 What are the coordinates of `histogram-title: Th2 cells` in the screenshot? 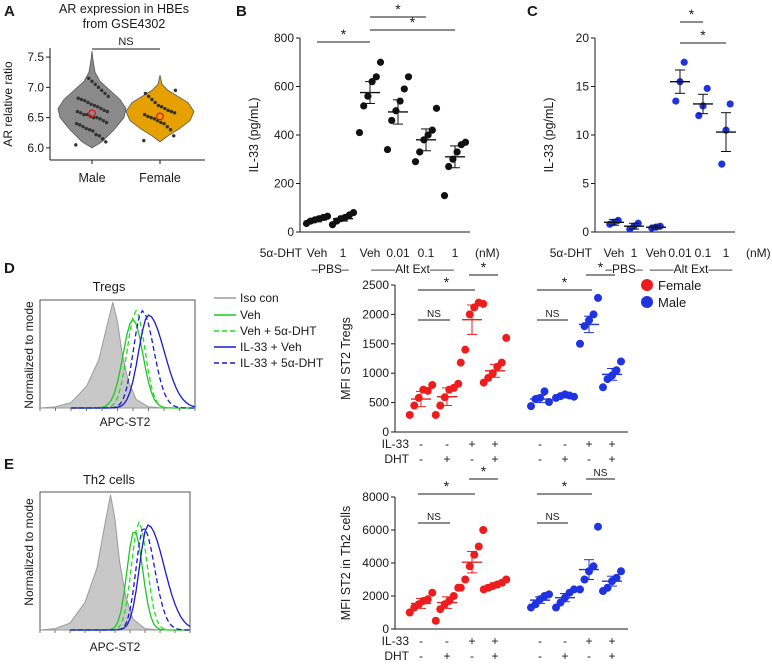 It's located at (109, 479).